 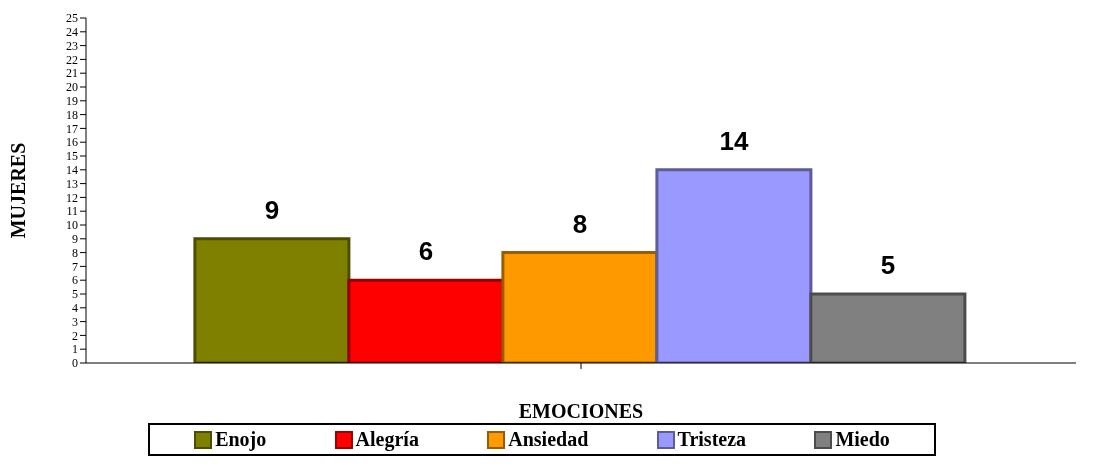 What do you see at coordinates (72, 142) in the screenshot?
I see `y-tick-label: 16` at bounding box center [72, 142].